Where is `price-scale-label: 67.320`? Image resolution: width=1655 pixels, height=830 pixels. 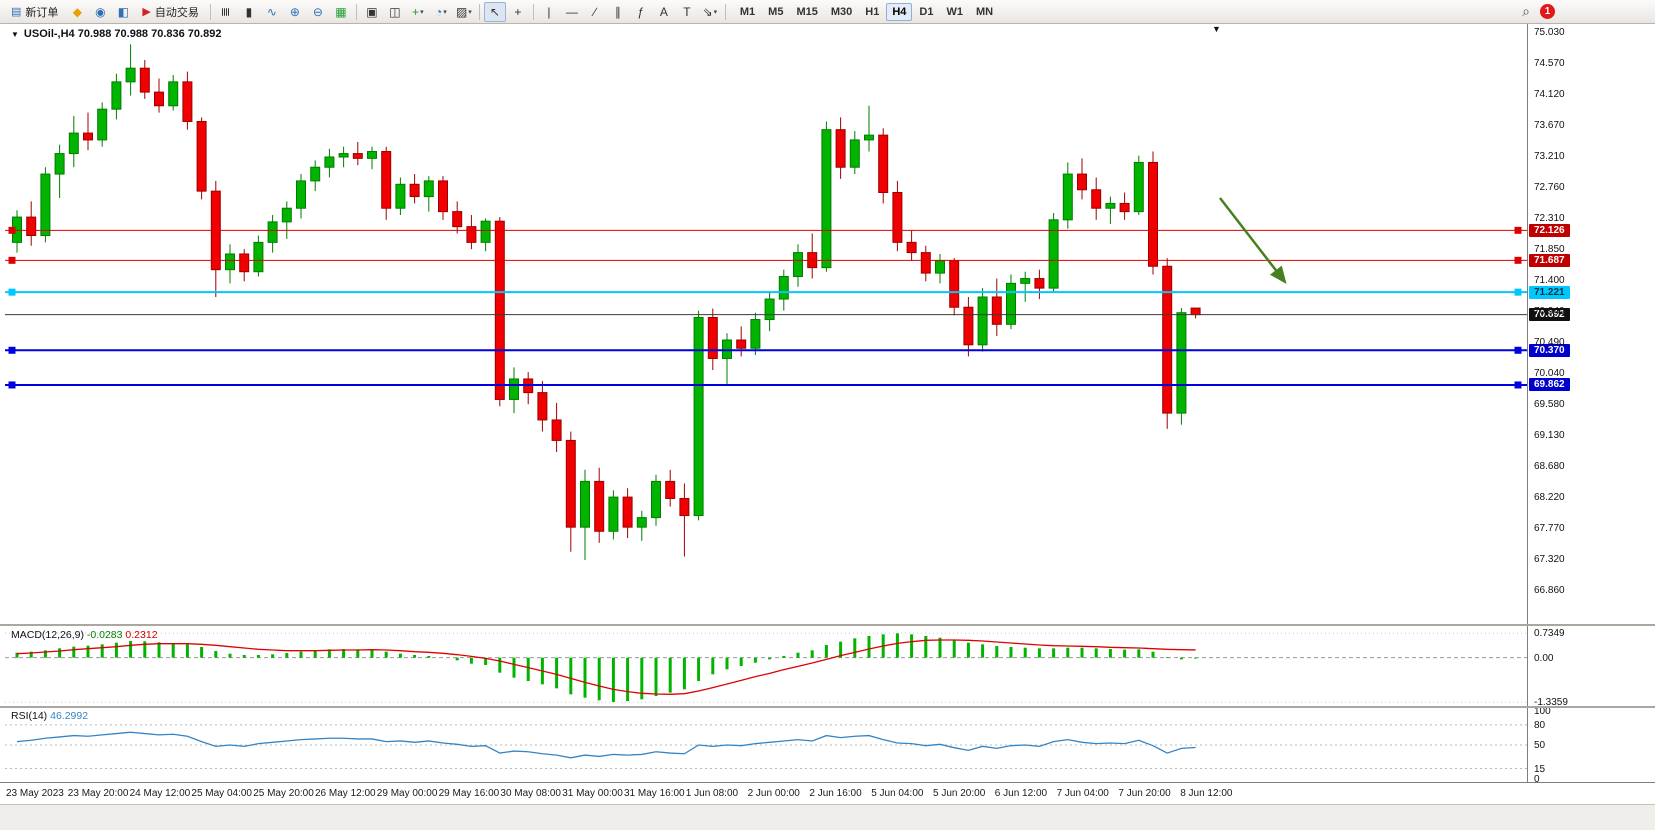
price-scale-label: 67.320 is located at coordinates (1549, 559).